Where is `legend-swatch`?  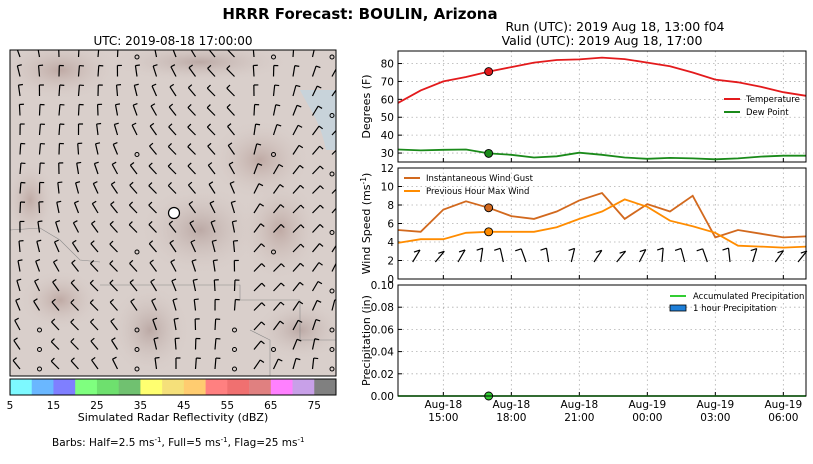
legend-swatch is located at coordinates (678, 308).